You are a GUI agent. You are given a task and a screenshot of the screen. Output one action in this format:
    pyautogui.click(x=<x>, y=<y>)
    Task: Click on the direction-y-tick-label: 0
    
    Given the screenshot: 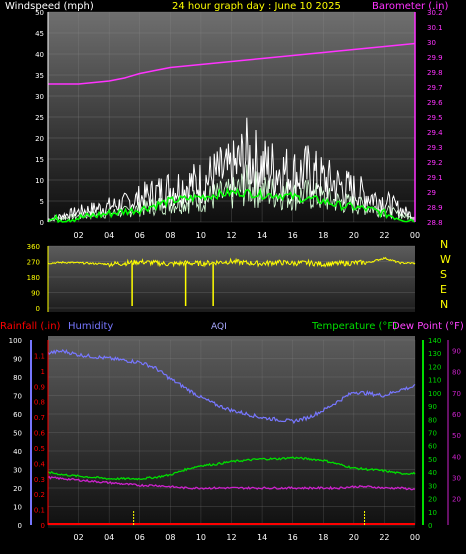 What is the action you would take?
    pyautogui.click(x=38, y=309)
    